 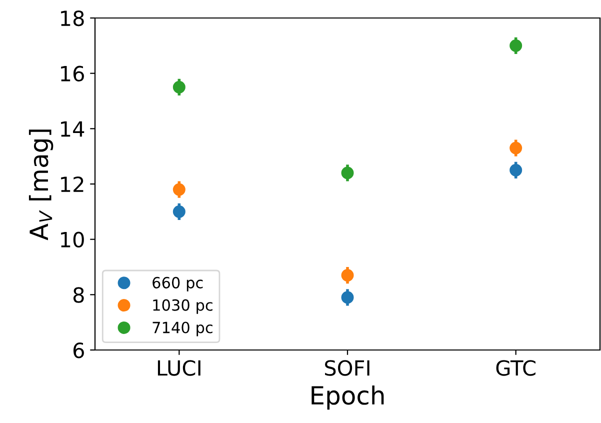 What do you see at coordinates (177, 284) in the screenshot?
I see `legend-label: 660 pc` at bounding box center [177, 284].